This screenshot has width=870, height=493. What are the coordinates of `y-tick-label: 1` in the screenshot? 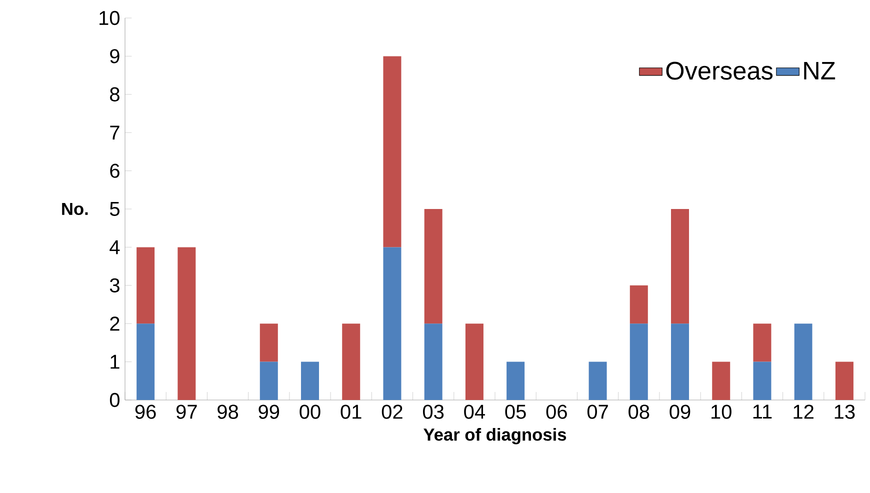 It's located at (115, 361).